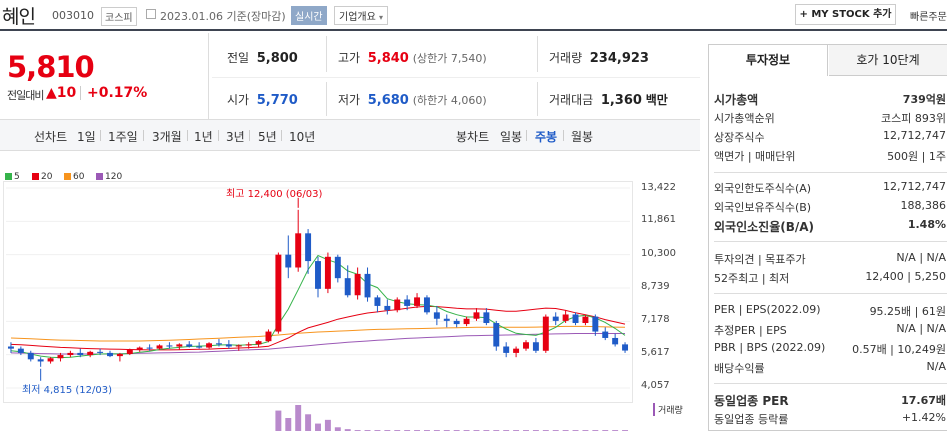 Image resolution: width=947 pixels, height=431 pixels. I want to click on y-tick: 13,422, so click(658, 187).